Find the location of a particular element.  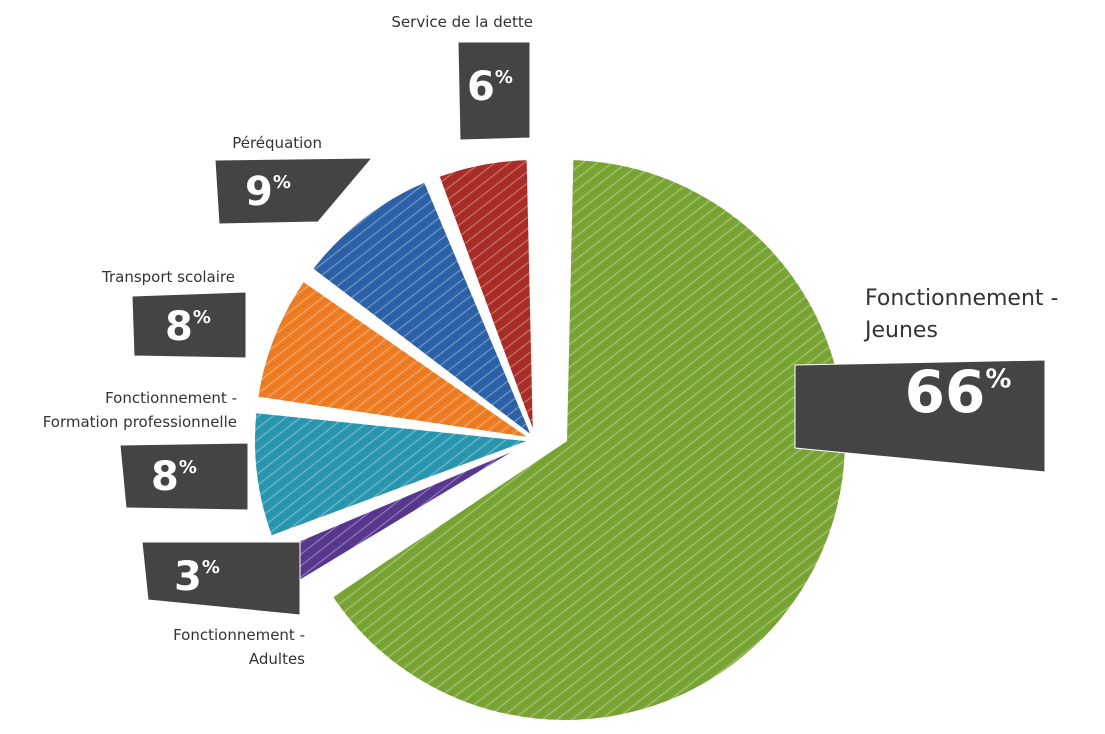

percent-data-label: 6% is located at coordinates (490, 87).